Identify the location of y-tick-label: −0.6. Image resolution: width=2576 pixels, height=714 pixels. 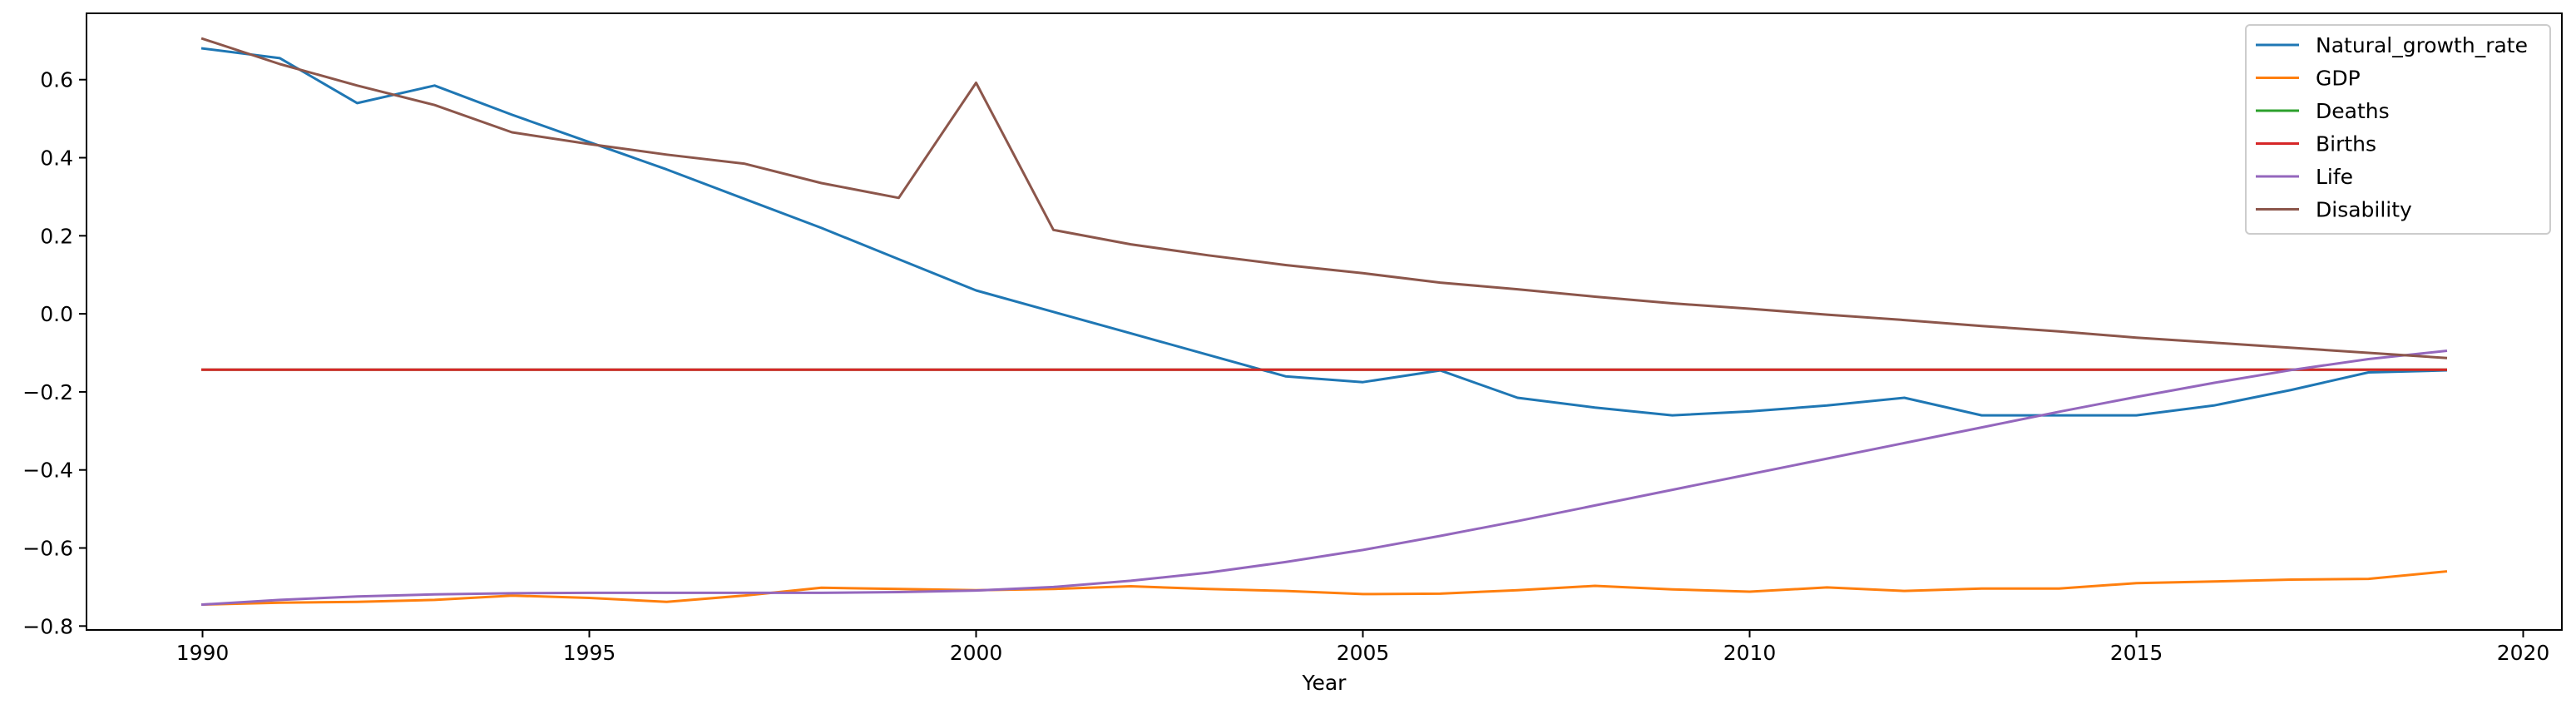
(47, 549).